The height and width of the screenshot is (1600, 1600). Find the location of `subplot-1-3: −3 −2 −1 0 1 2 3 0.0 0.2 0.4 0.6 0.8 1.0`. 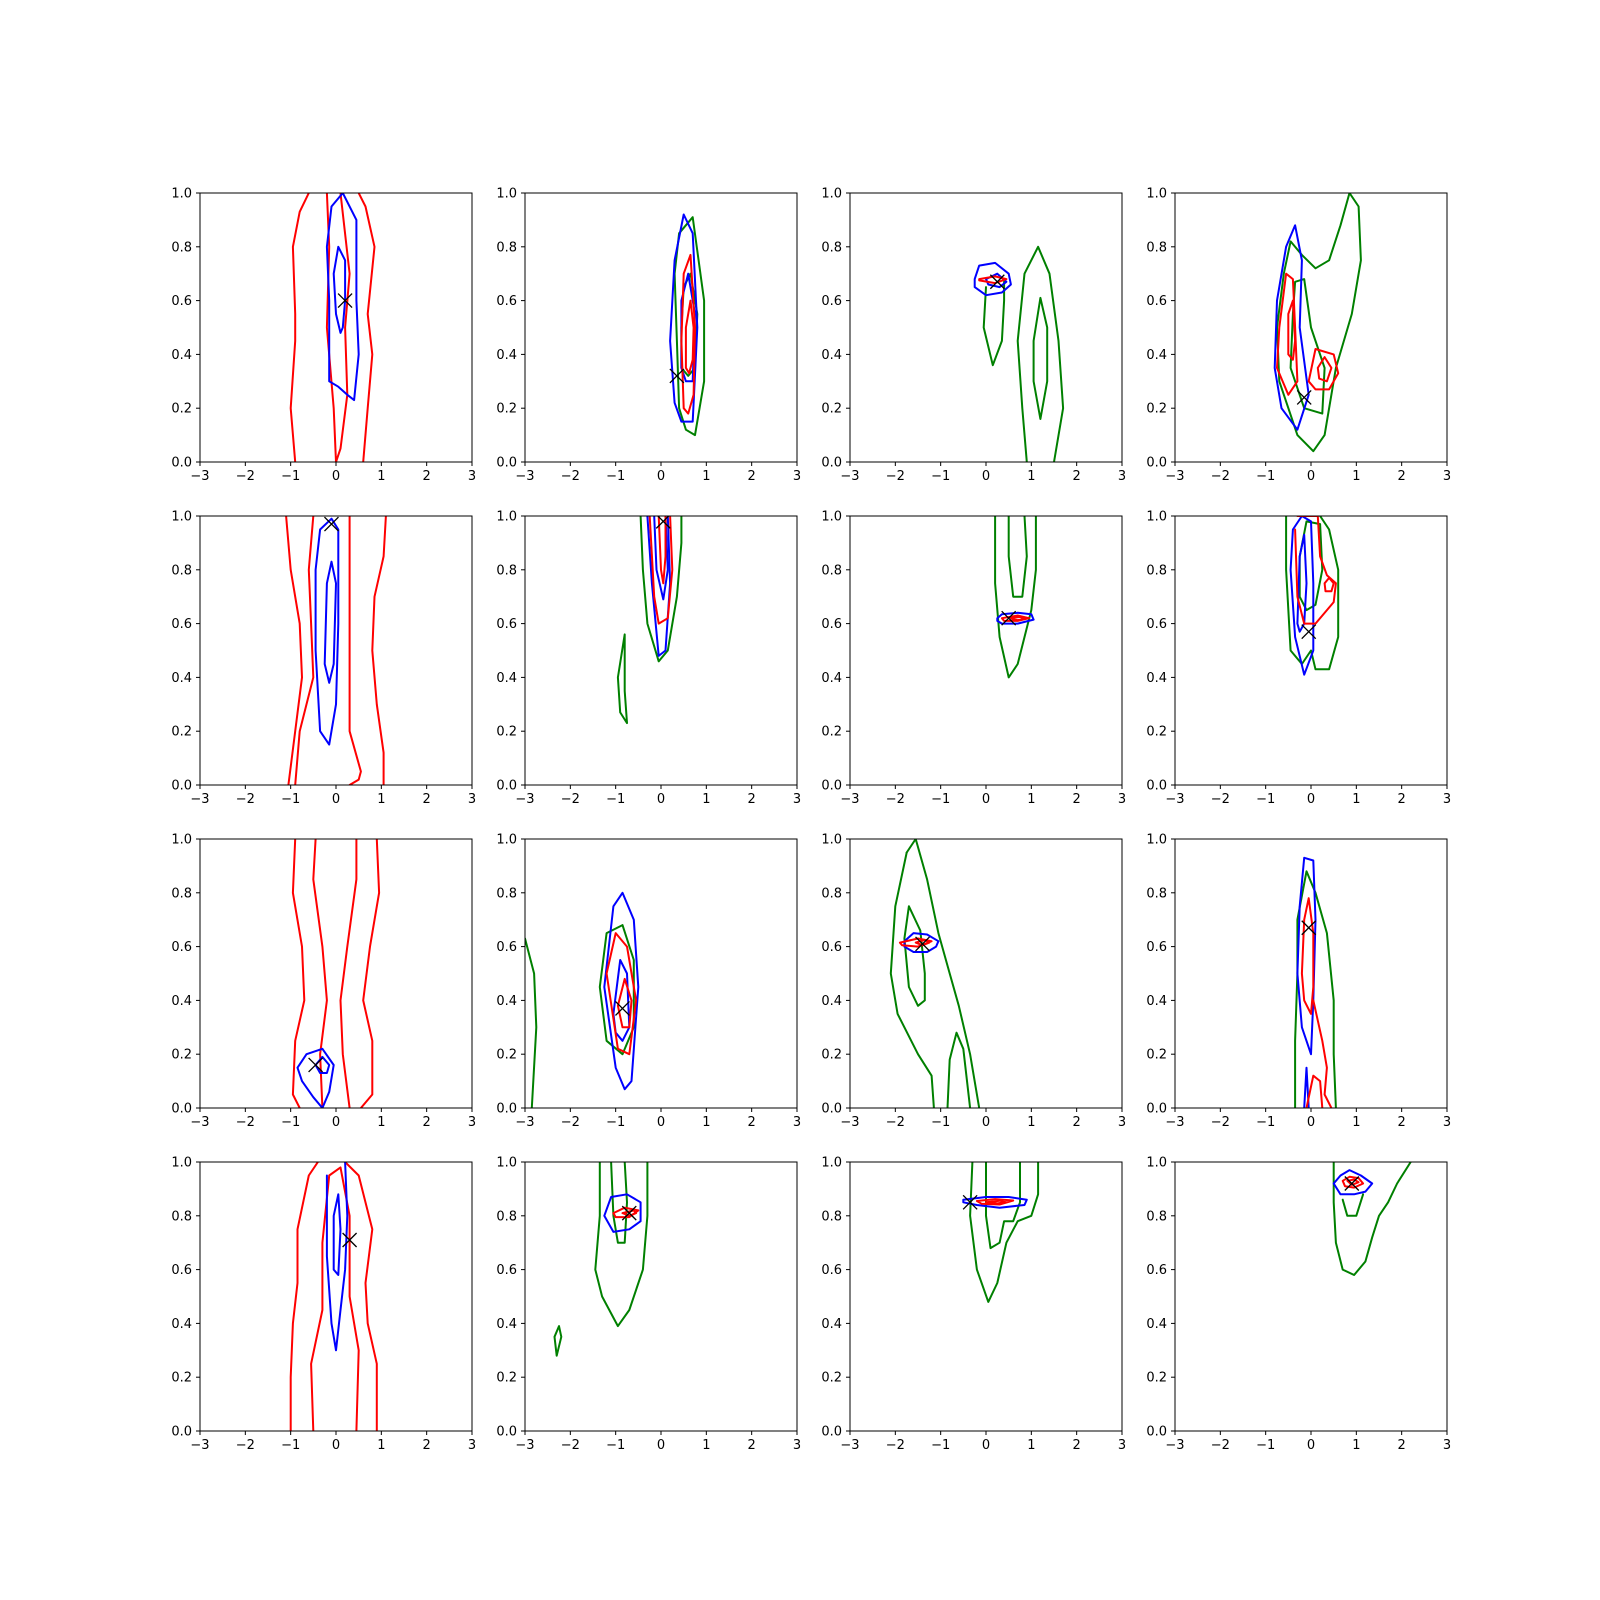

subplot-1-3: −3 −2 −1 0 1 2 3 0.0 0.2 0.4 0.6 0.8 1.0 is located at coordinates (1298, 659).